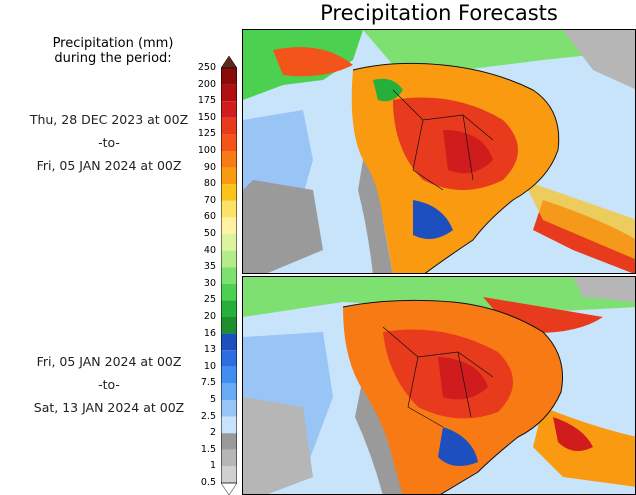 The height and width of the screenshot is (495, 636). I want to click on colorbar-tick-label: 2.5, so click(208, 416).